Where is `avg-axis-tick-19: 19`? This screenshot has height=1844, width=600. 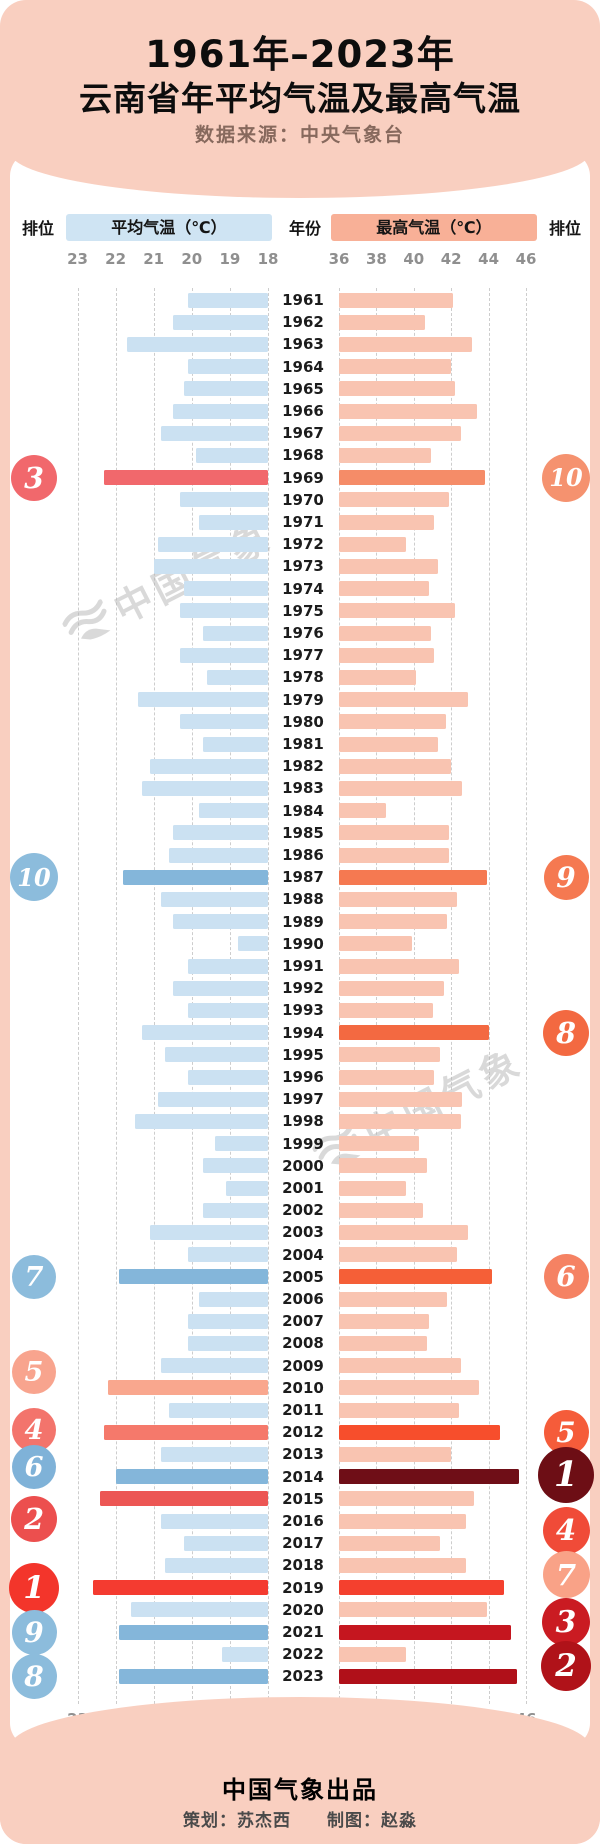
avg-axis-tick-19: 19 is located at coordinates (230, 259).